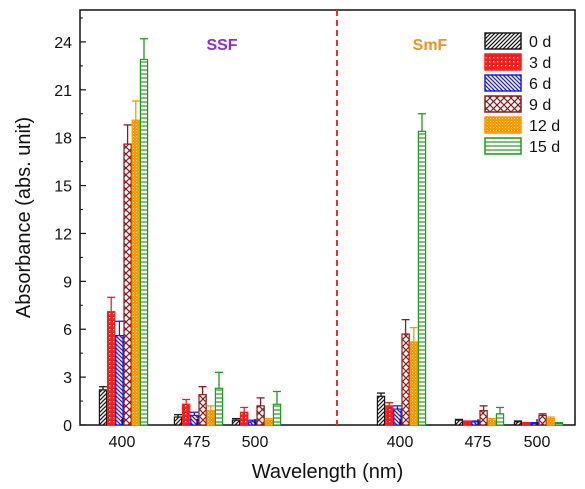 This screenshot has width=585, height=489. Describe the element at coordinates (63, 43) in the screenshot. I see `y-tick-label: 24` at that location.